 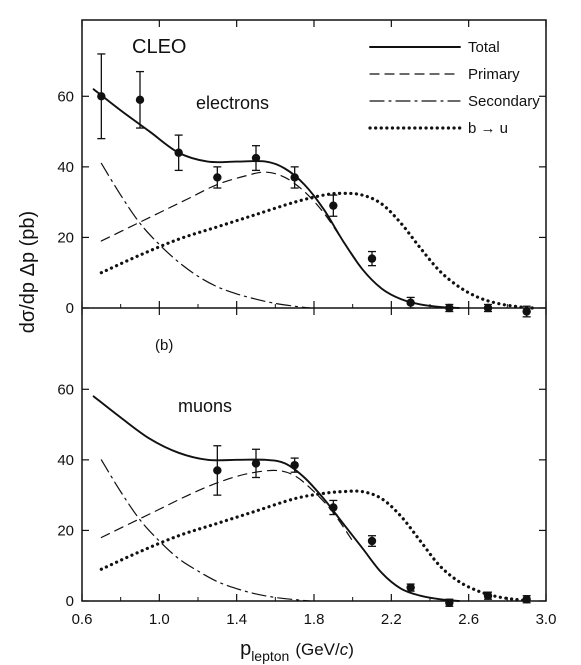 I want to click on legend-label: b → u, so click(x=488, y=128).